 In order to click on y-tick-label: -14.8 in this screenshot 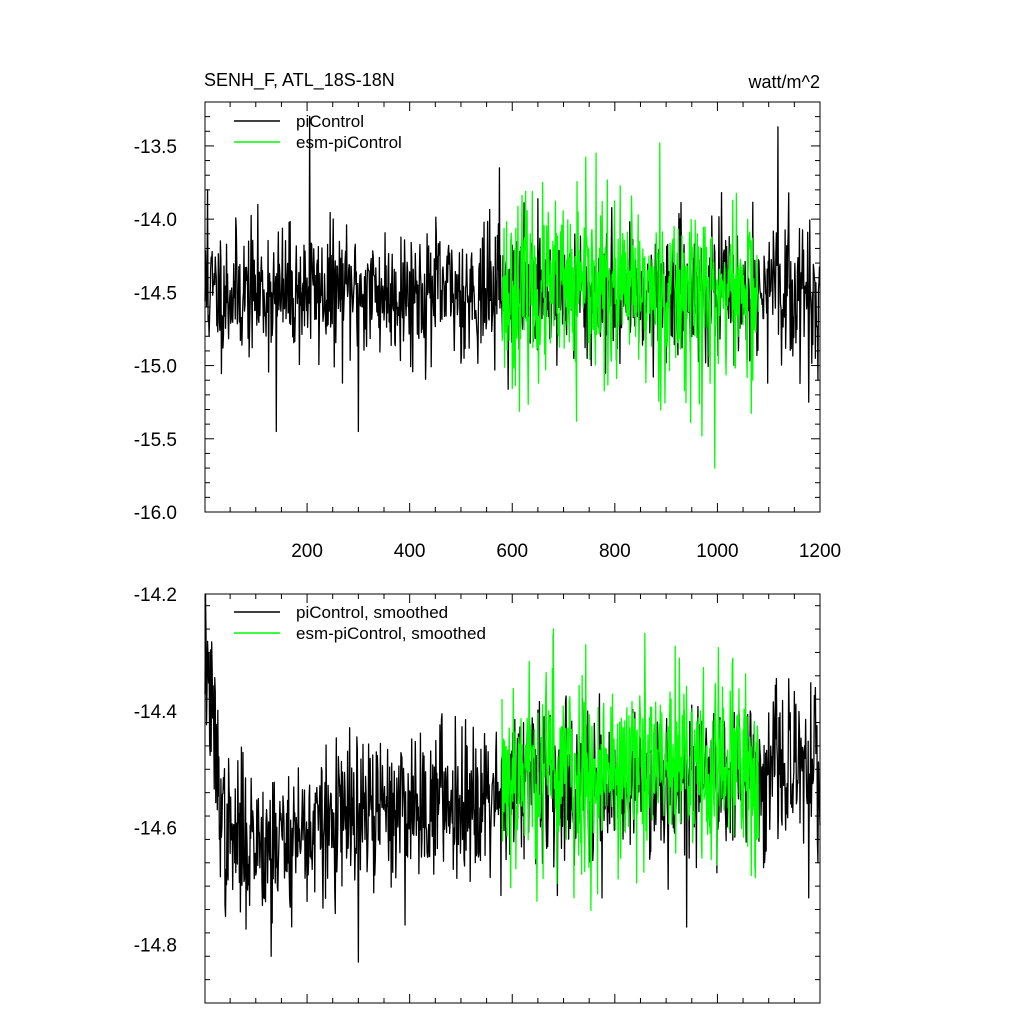, I will do `click(155, 946)`.